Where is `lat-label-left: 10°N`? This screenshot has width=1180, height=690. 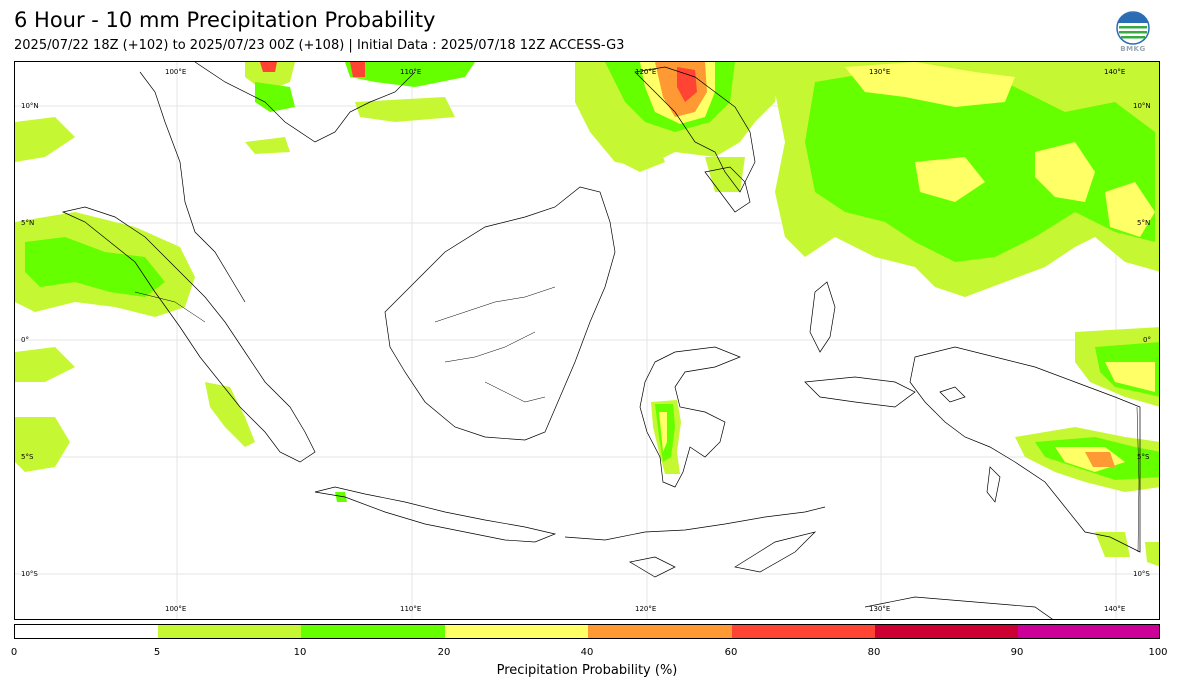
lat-label-left: 10°N is located at coordinates (30, 106).